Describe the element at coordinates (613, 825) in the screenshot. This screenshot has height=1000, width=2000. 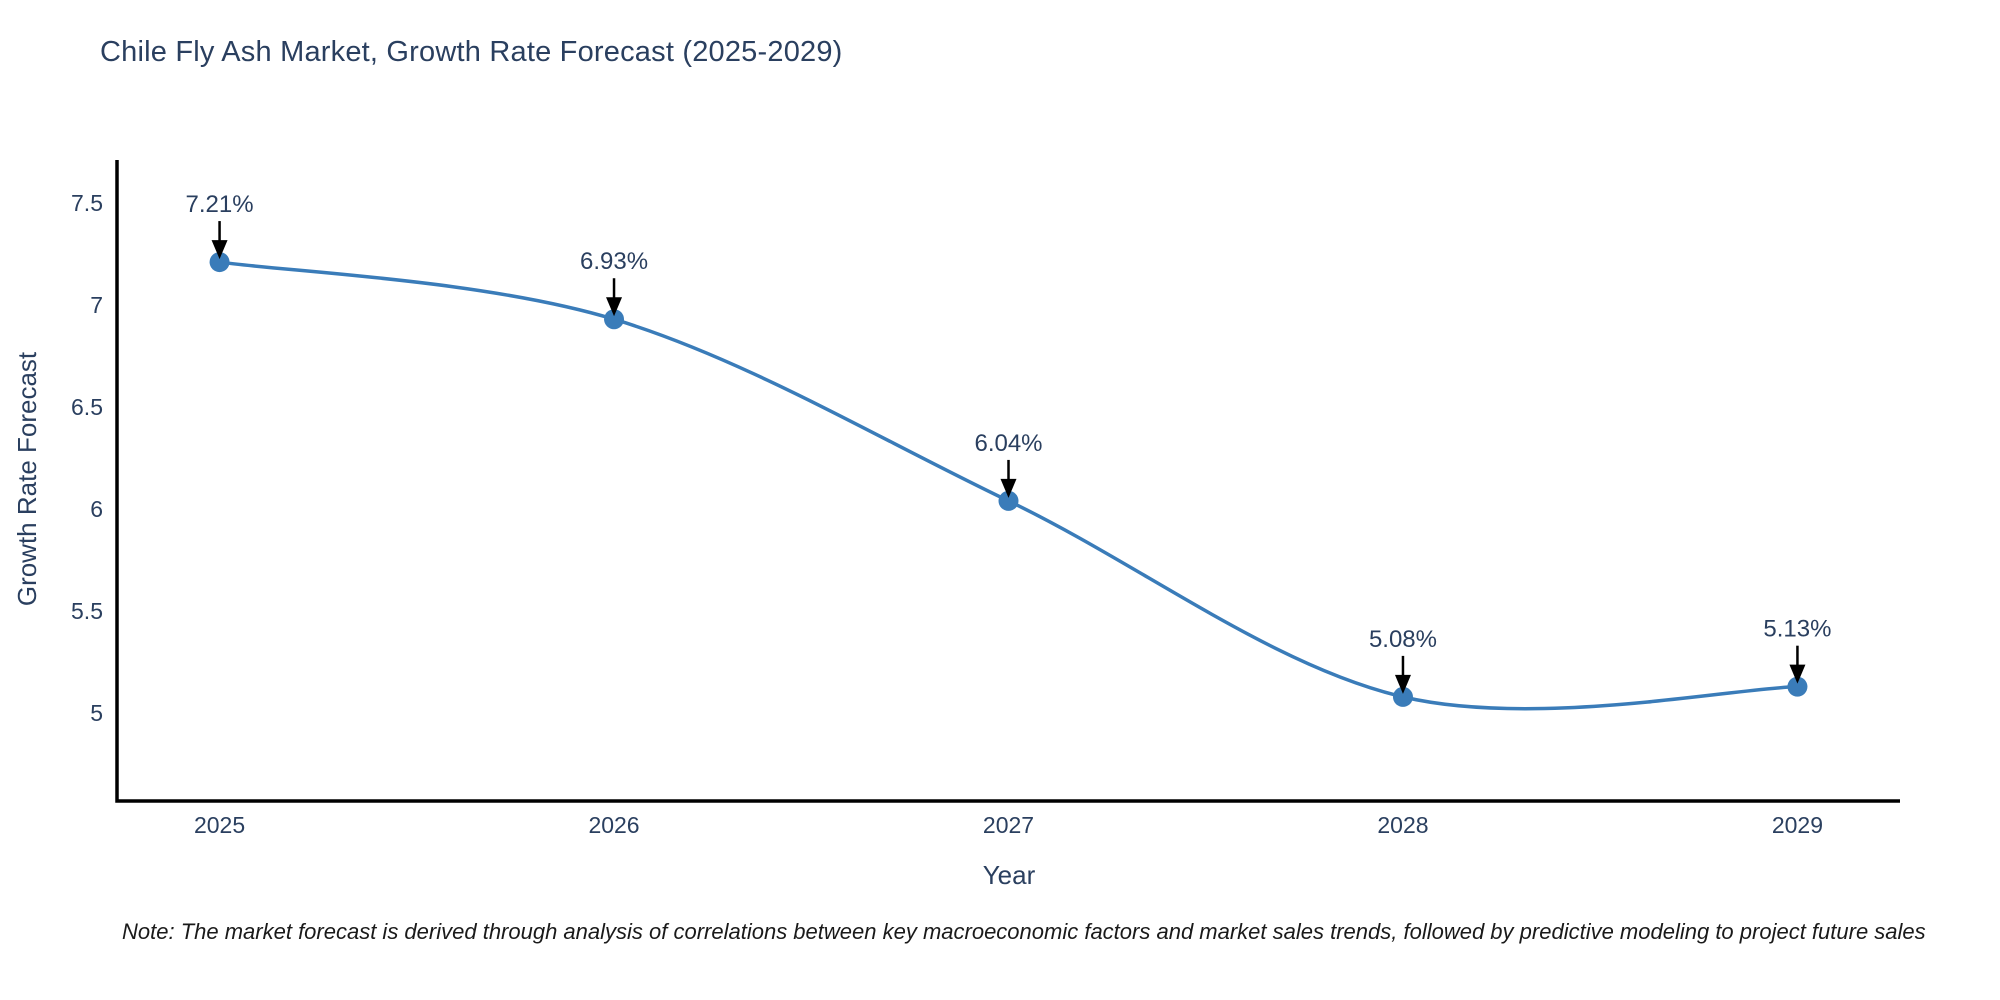
I see `x-tick-label: 2026` at that location.